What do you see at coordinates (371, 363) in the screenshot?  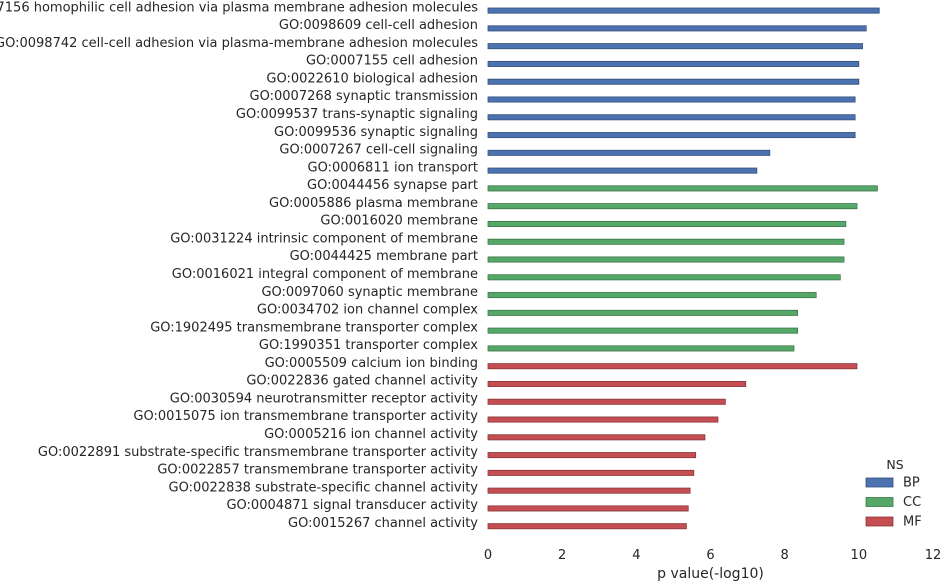 I see `category-label-20: GO:0005509 calcium ion binding` at bounding box center [371, 363].